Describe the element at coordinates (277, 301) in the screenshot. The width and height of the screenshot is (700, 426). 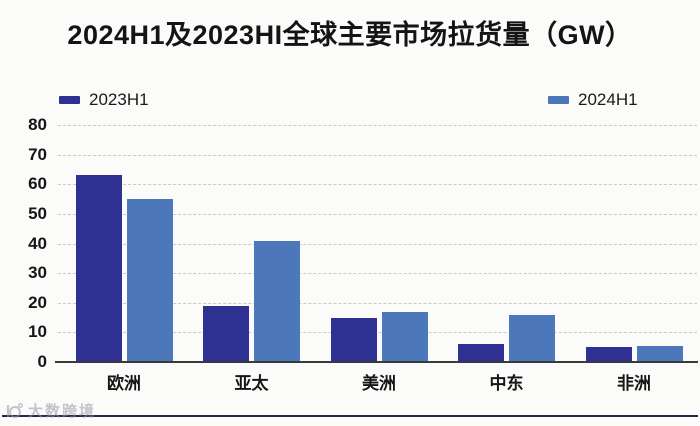
I see `bar-2024h1-亚太` at that location.